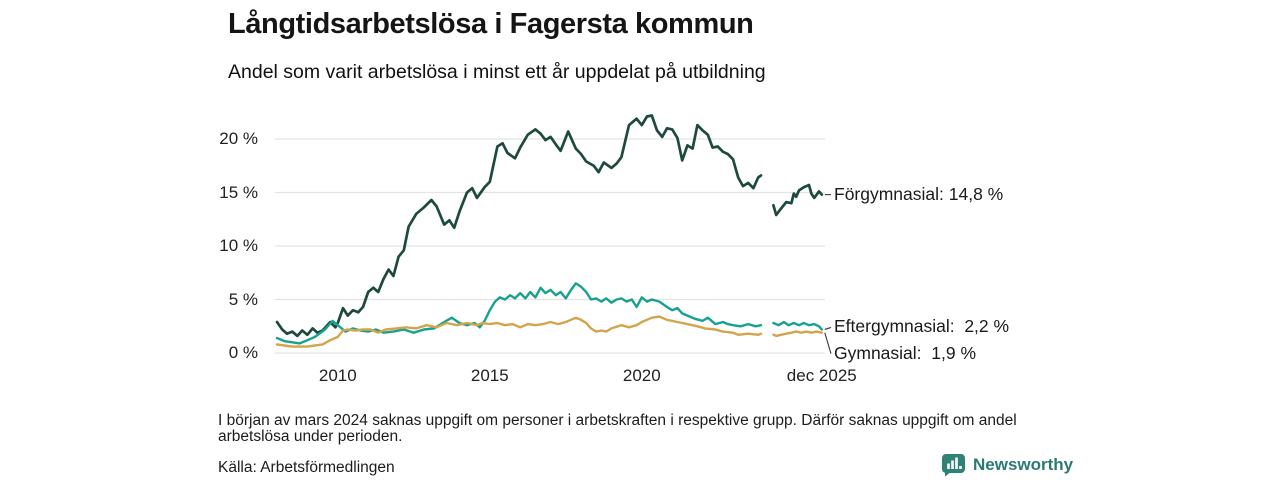 The height and width of the screenshot is (480, 1280). Describe the element at coordinates (489, 375) in the screenshot. I see `x-tick-label: 2015` at that location.